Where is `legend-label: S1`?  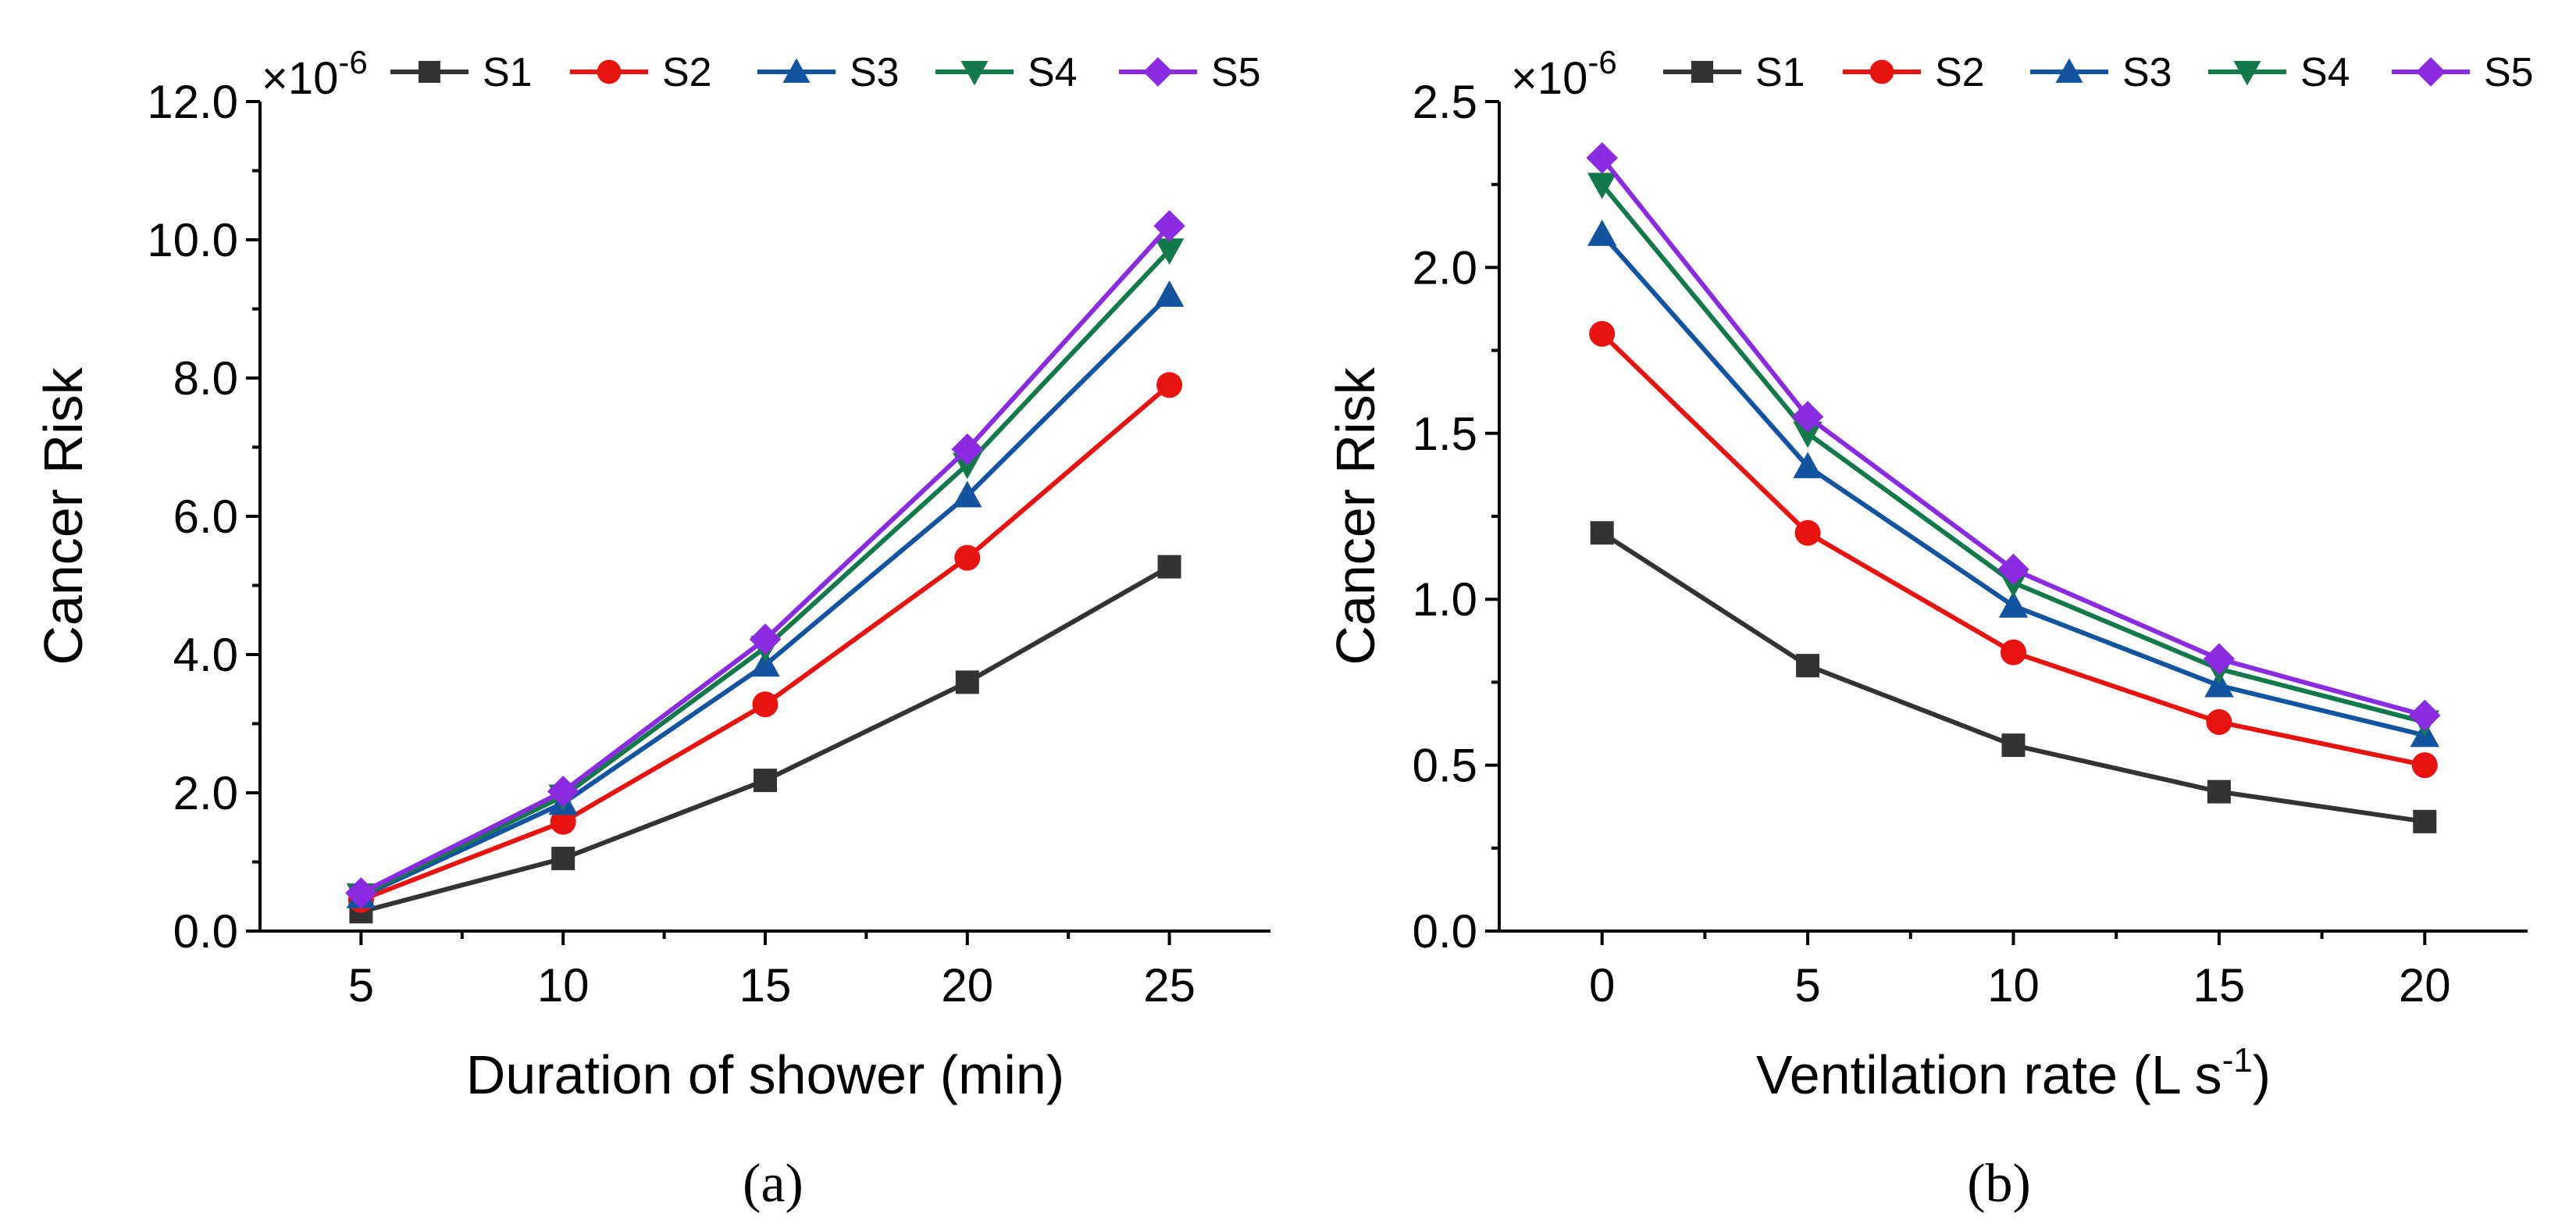 legend-label: S1 is located at coordinates (508, 72).